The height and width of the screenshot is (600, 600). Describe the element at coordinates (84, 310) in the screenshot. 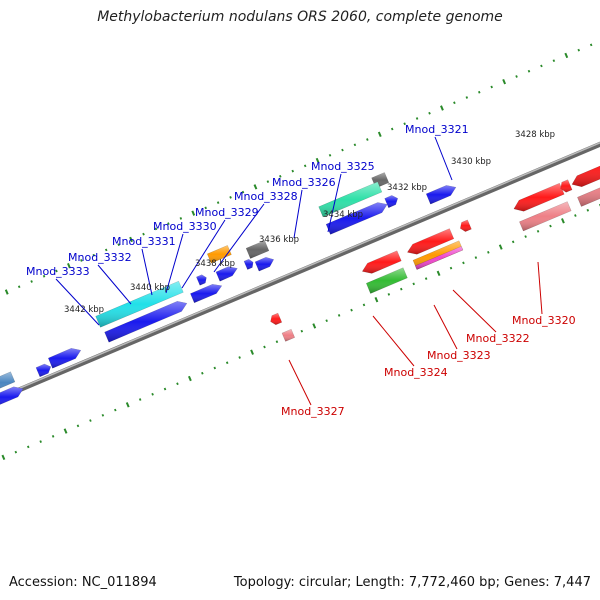

I see `kbp-label: 3442 kbp` at that location.